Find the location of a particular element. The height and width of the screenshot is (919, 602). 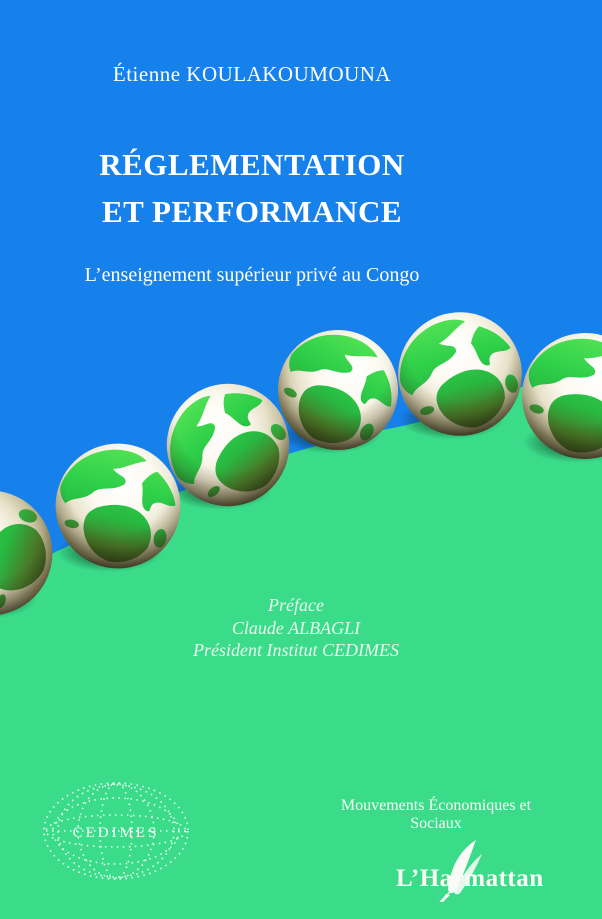

book-subtitle: L’enseignement supérieur privé au Congo is located at coordinates (252, 275).